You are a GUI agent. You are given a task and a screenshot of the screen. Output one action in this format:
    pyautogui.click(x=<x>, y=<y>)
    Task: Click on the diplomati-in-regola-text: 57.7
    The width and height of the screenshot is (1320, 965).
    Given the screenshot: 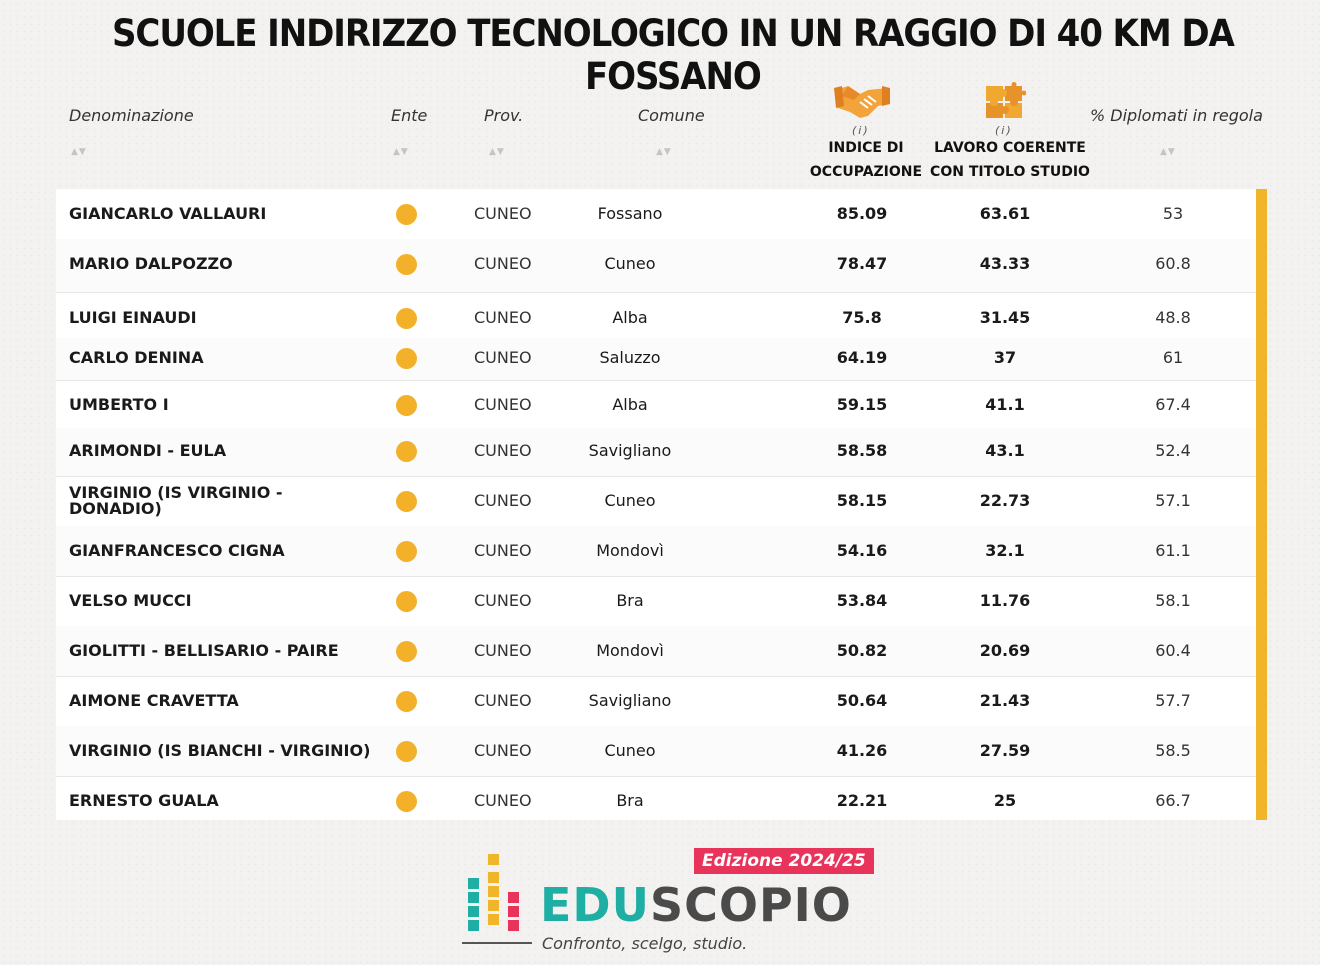 What is the action you would take?
    pyautogui.click(x=1173, y=700)
    